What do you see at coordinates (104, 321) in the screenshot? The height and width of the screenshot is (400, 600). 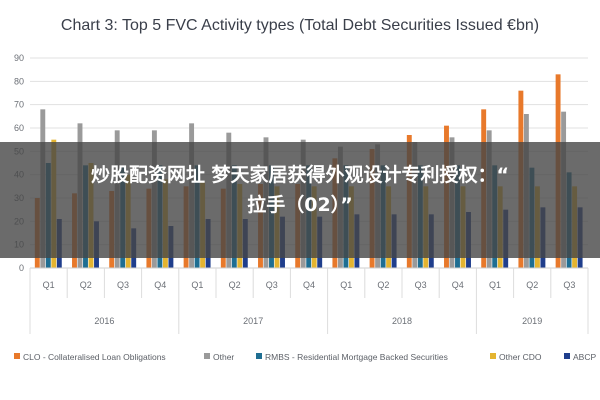 I see `year-label: 2016` at bounding box center [104, 321].